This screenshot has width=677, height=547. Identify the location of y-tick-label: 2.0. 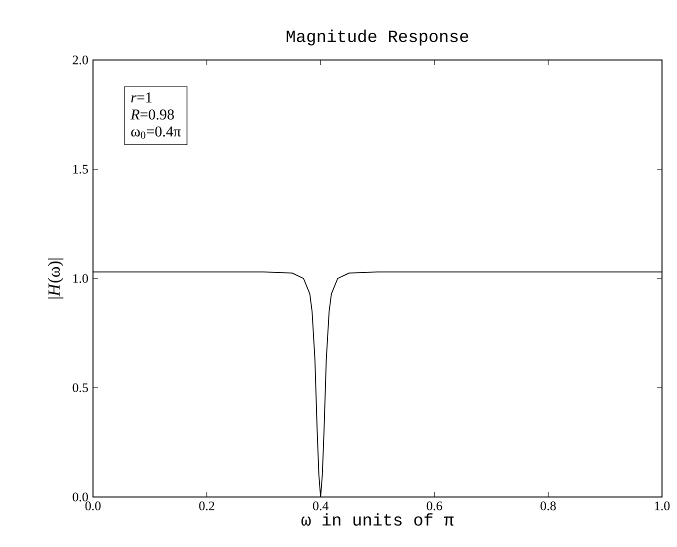
(80, 60).